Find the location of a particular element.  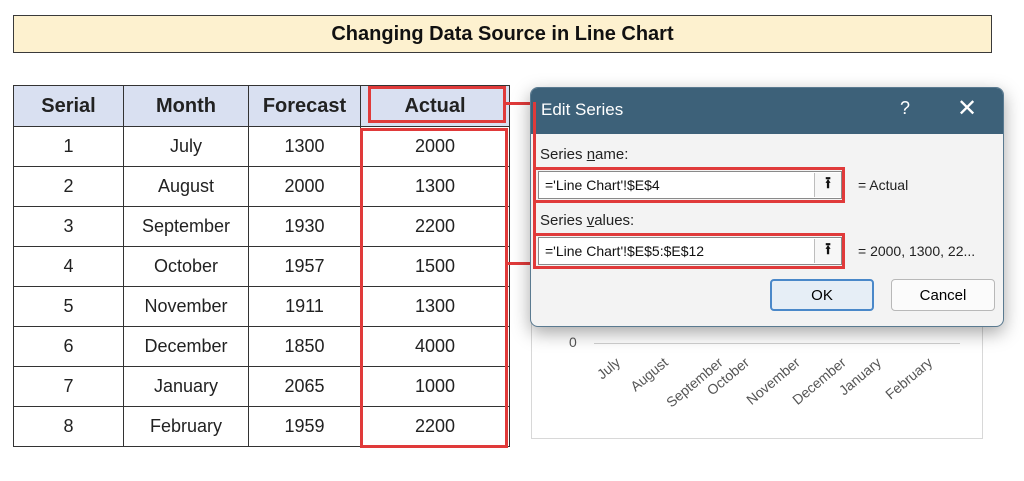

table-row: 6 December 1850 4000 is located at coordinates (261, 346).